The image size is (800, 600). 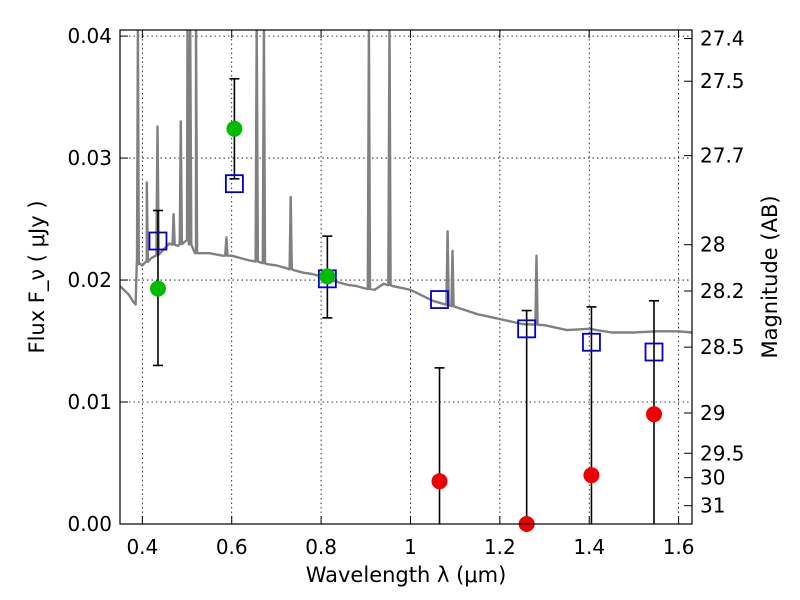 What do you see at coordinates (89, 402) in the screenshot?
I see `y-tick-label: 0.01` at bounding box center [89, 402].